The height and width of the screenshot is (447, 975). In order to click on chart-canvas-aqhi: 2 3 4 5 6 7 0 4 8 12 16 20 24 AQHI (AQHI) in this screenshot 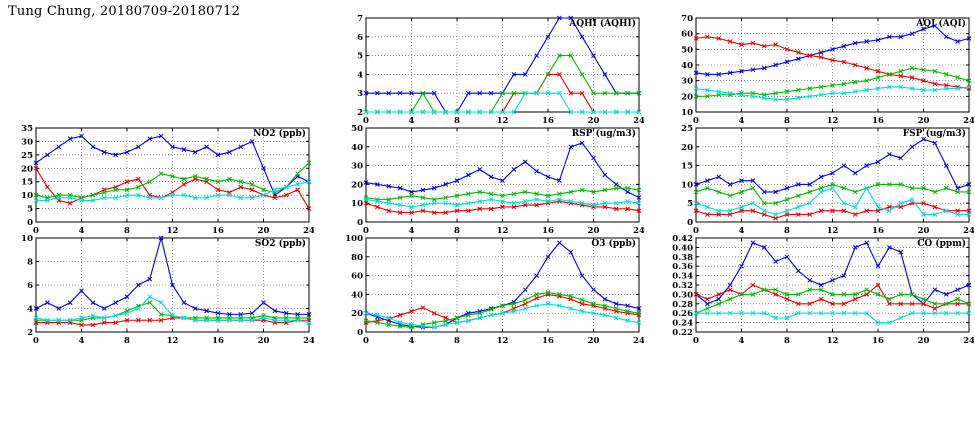, I will do `click(501, 70)`.